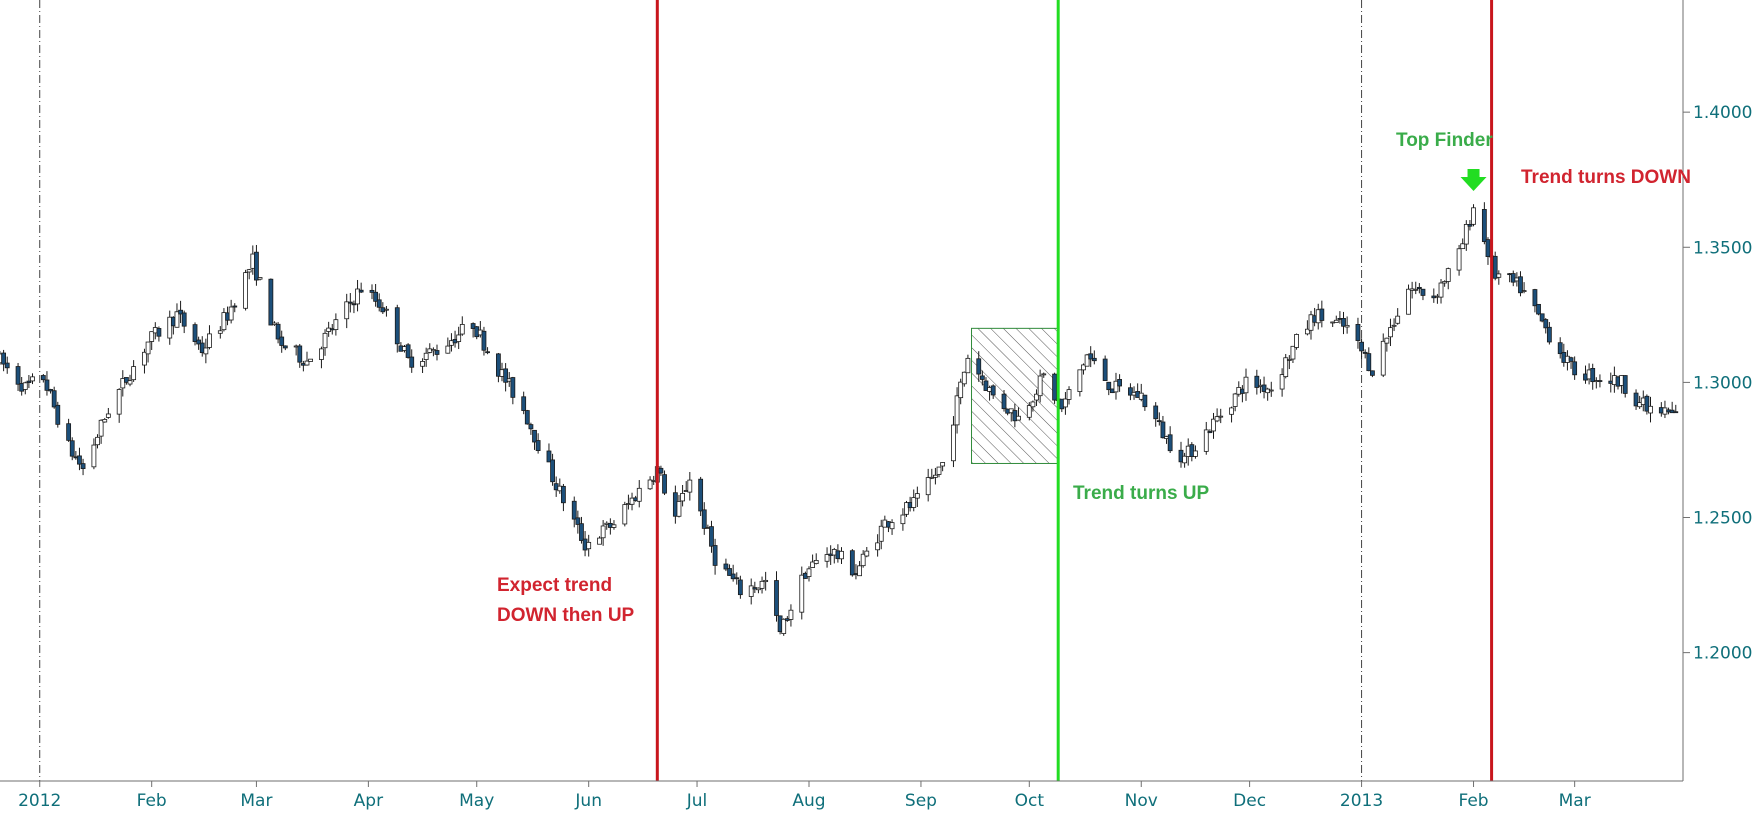  What do you see at coordinates (1015, 395) in the screenshot?
I see `hatched-box` at bounding box center [1015, 395].